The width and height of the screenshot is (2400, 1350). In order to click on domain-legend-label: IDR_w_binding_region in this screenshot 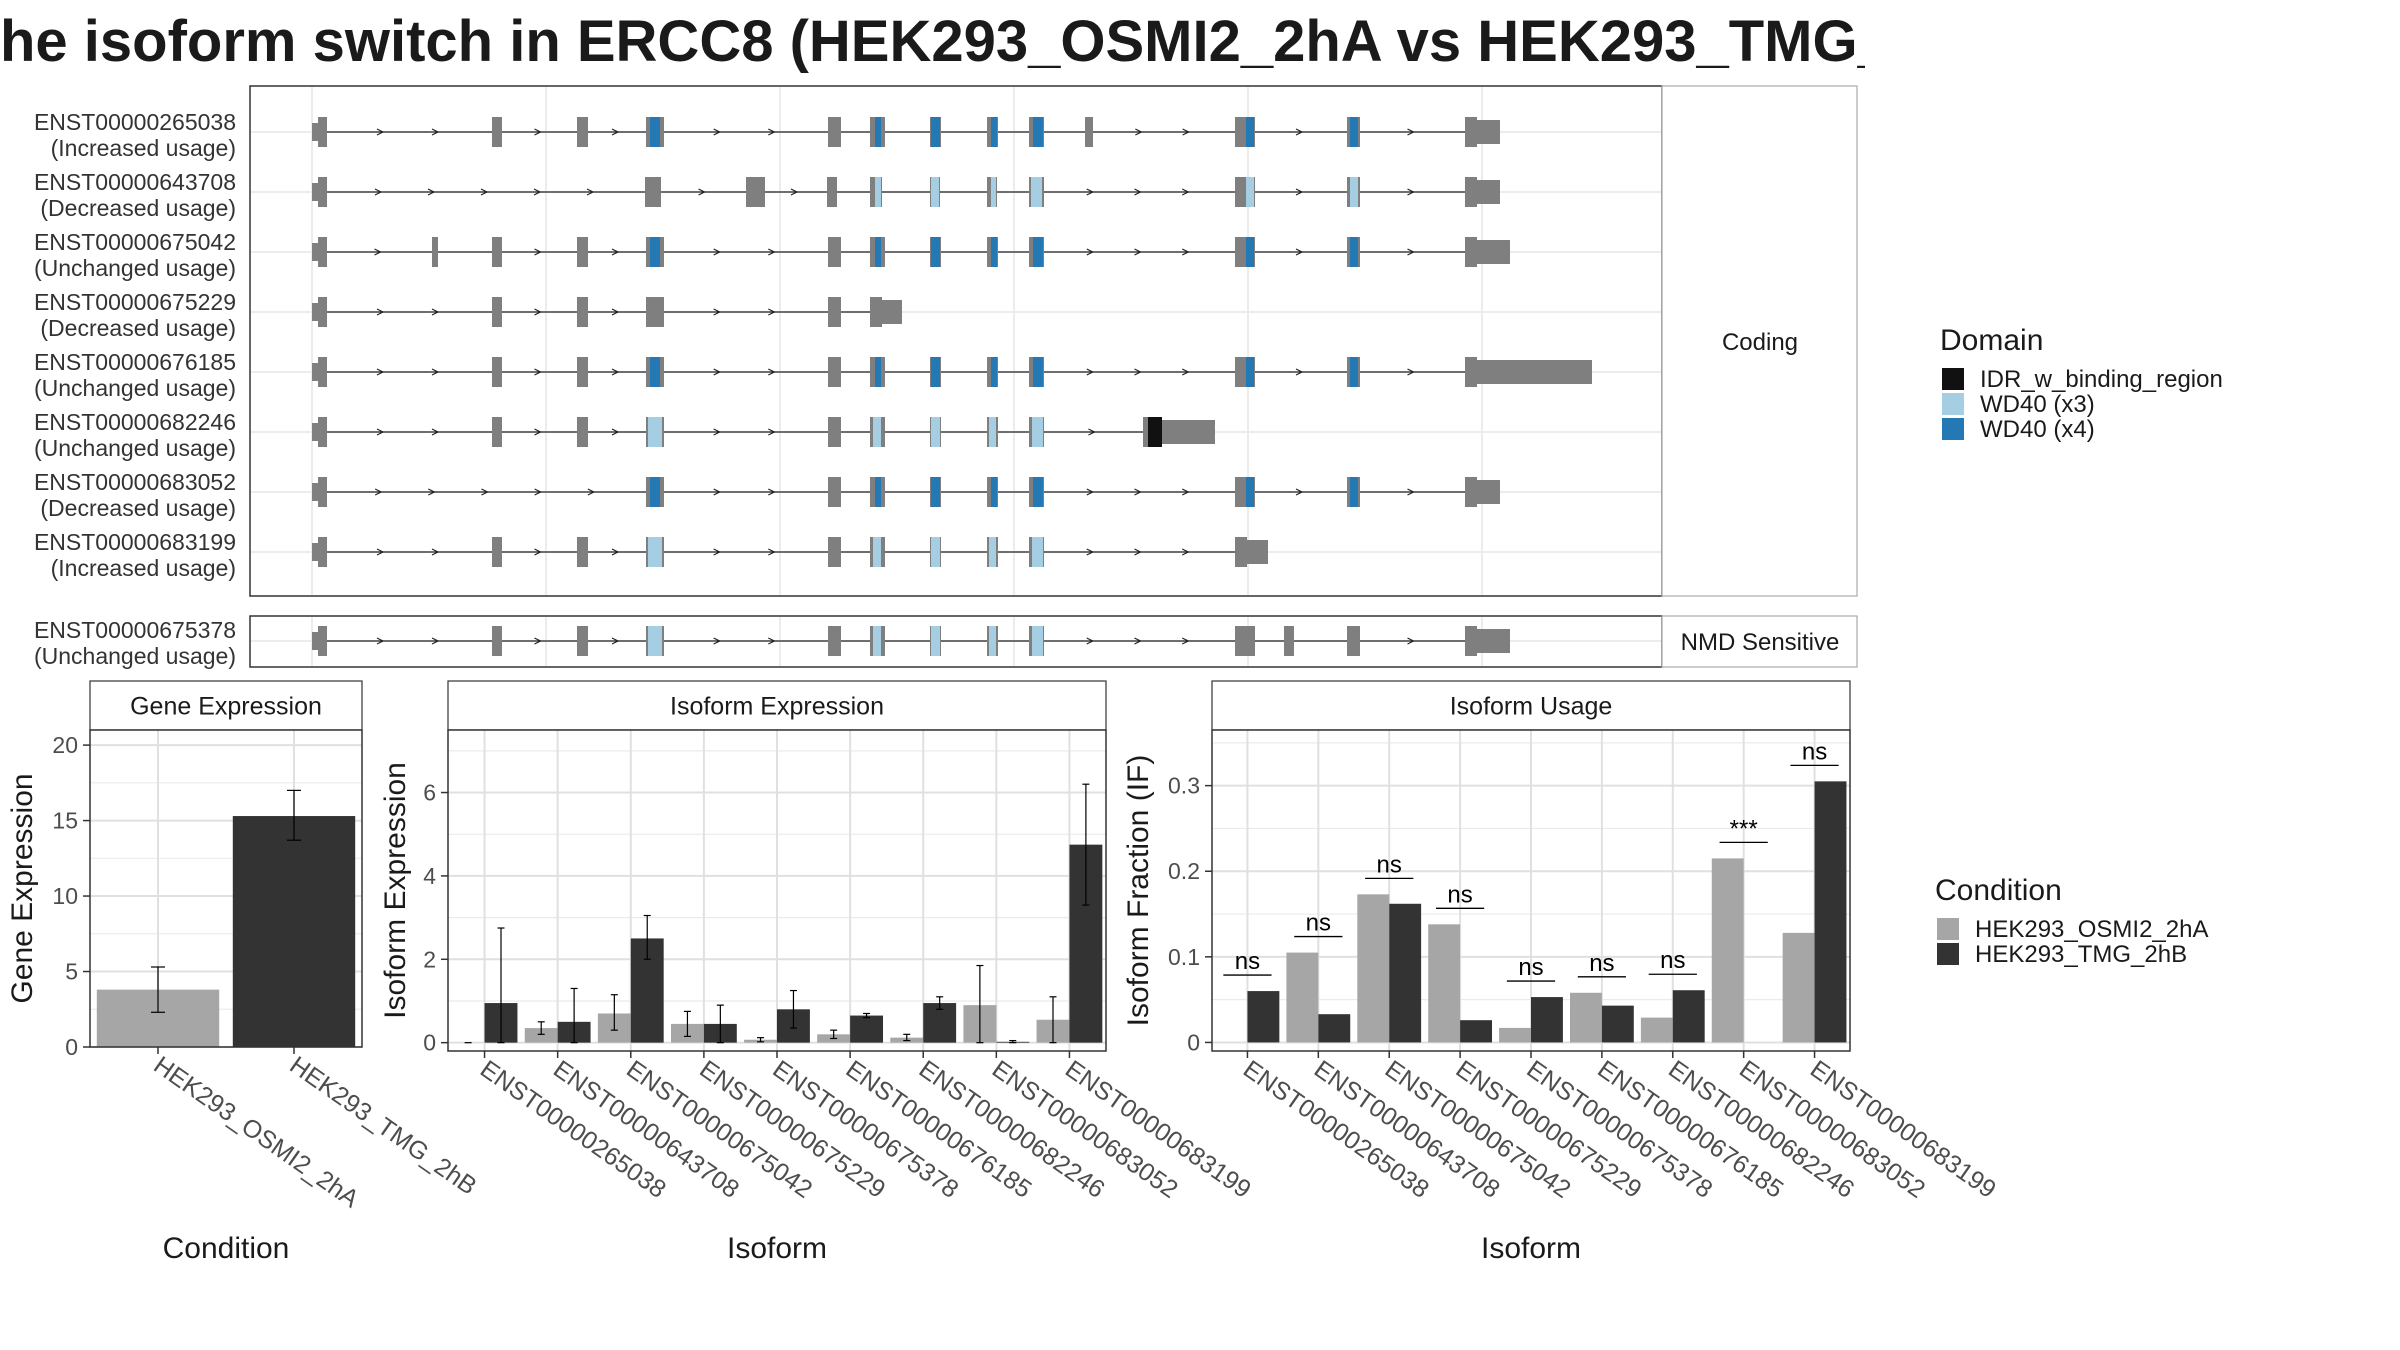, I will do `click(2101, 379)`.